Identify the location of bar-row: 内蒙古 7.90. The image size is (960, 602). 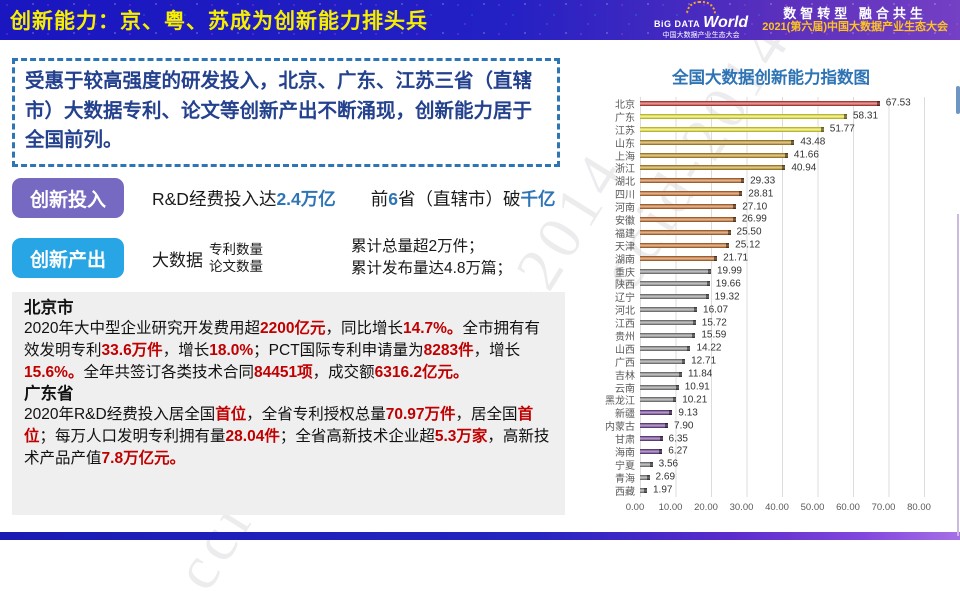
(771, 426).